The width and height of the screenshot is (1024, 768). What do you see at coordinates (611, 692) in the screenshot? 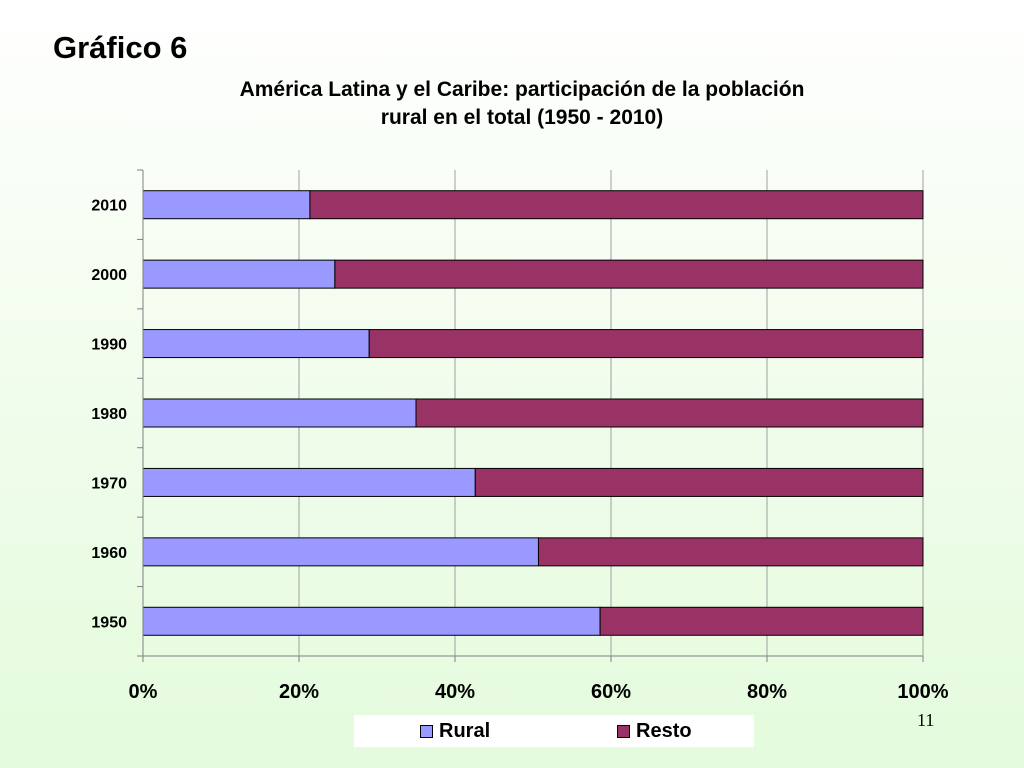
I see `x-tick-label: 60%` at bounding box center [611, 692].